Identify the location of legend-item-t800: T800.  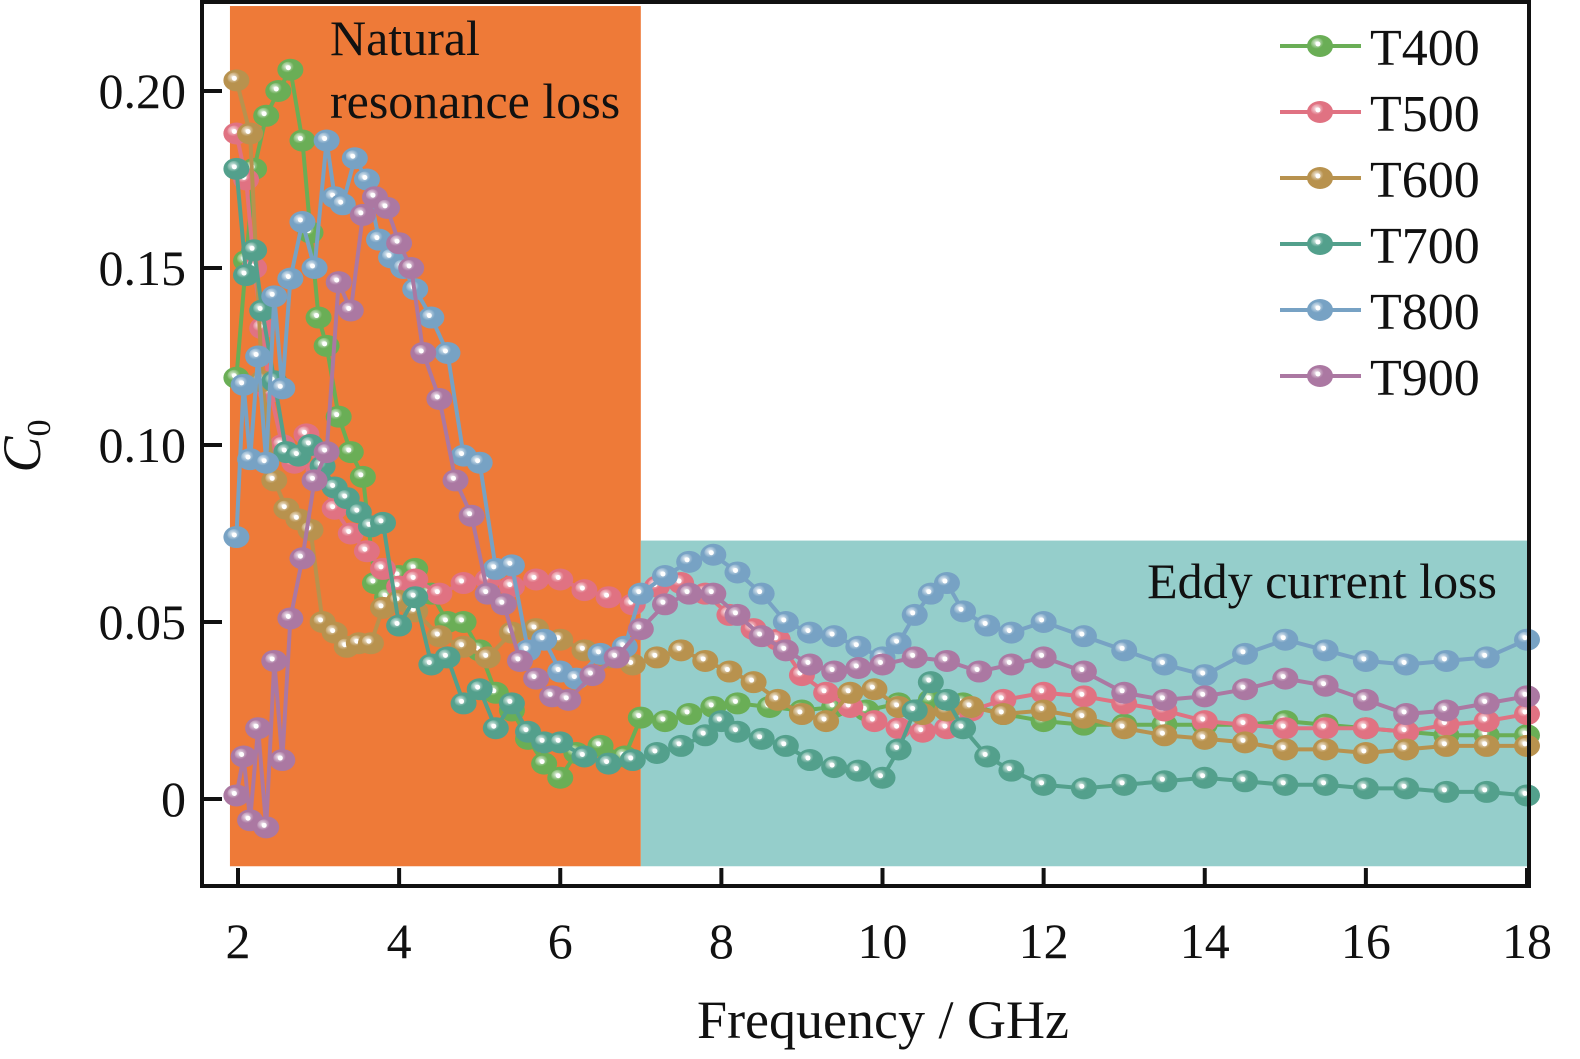
(1380, 312).